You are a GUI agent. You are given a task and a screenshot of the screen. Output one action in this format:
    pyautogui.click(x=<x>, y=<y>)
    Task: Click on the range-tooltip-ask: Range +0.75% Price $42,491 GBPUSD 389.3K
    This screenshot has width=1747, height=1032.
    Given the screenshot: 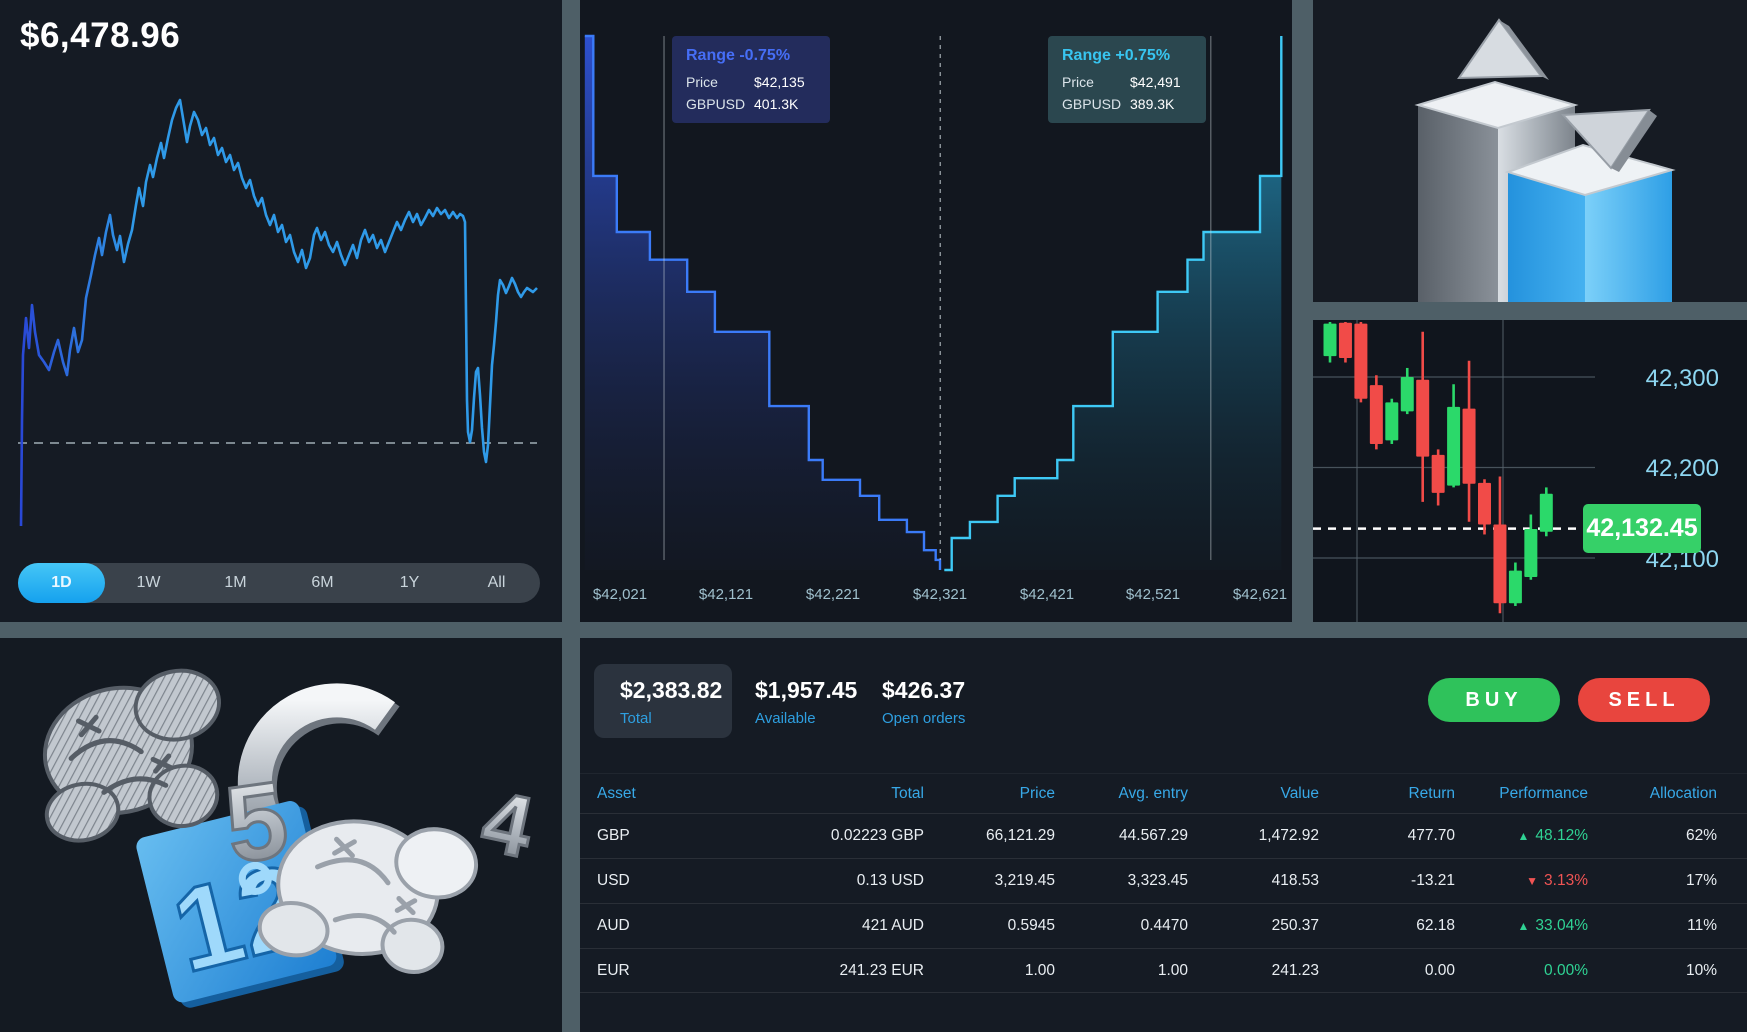 What is the action you would take?
    pyautogui.click(x=1127, y=79)
    